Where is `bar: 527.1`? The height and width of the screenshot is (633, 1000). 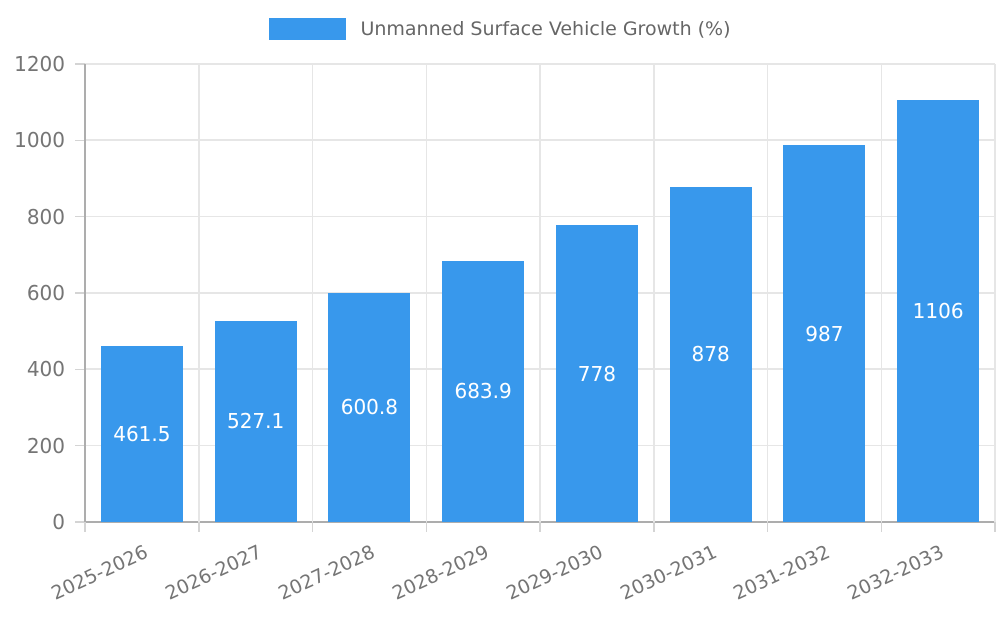
bar: 527.1 is located at coordinates (255, 421).